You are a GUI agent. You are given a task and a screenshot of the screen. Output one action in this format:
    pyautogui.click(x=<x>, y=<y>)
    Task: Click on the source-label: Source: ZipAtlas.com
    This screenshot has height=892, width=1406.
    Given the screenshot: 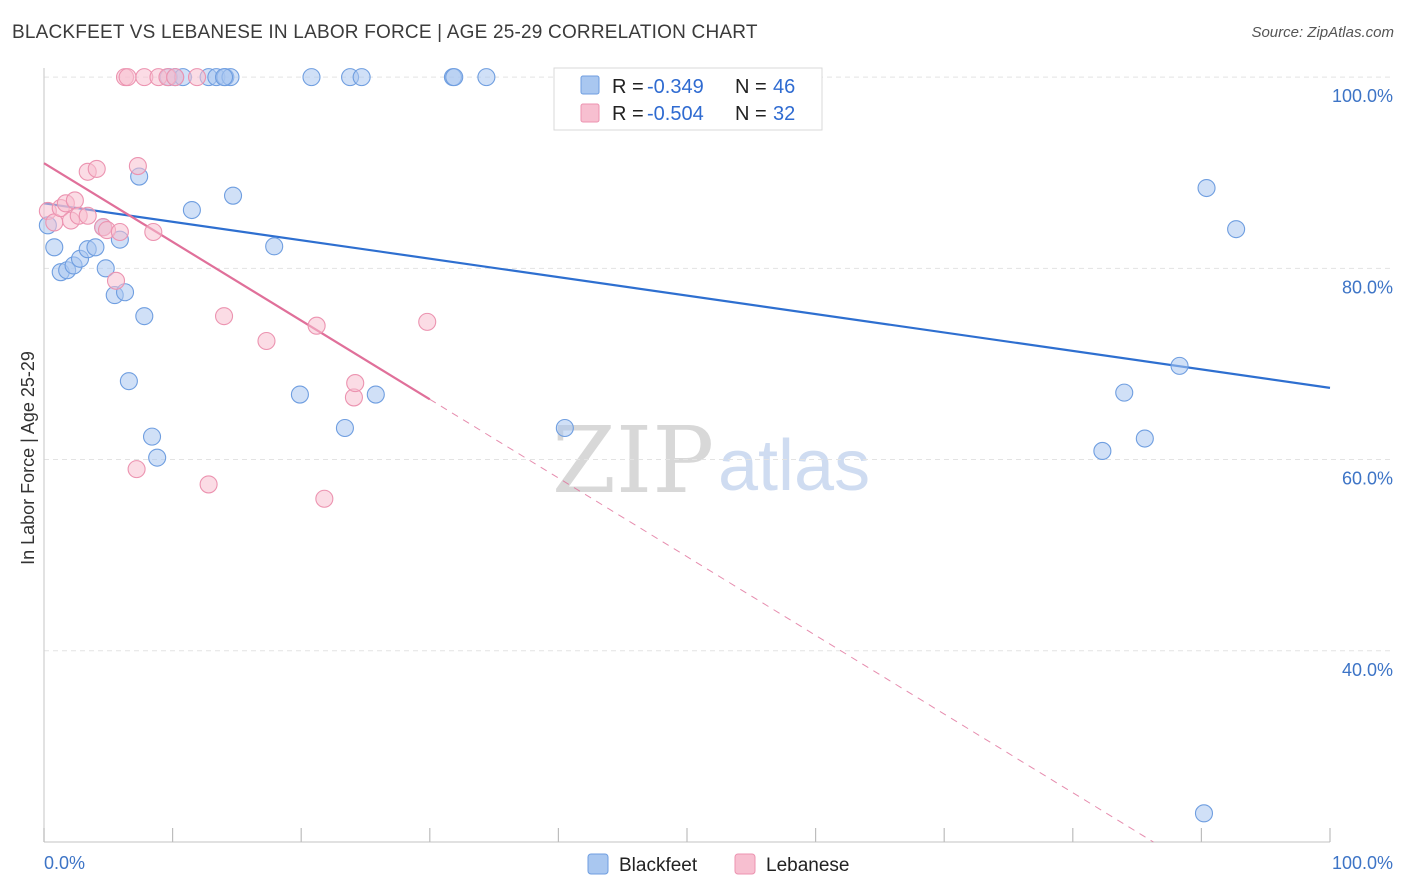 What is the action you would take?
    pyautogui.click(x=1322, y=32)
    